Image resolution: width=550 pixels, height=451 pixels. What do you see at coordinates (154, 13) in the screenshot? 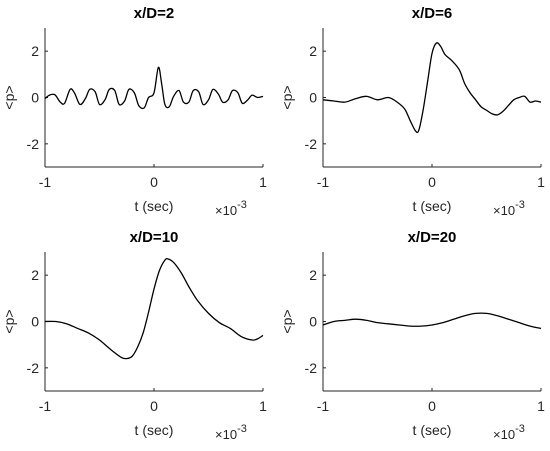
I see `plot-title: x/D=2` at bounding box center [154, 13].